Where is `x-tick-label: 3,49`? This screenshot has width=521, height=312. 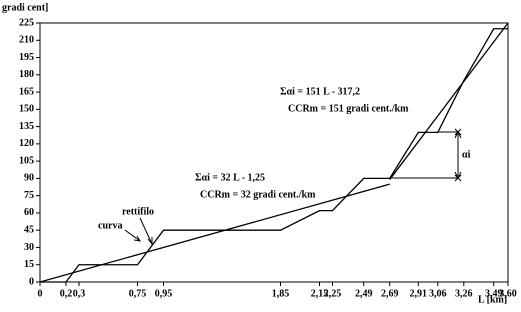
x-tick-label: 3,49 is located at coordinates (494, 293).